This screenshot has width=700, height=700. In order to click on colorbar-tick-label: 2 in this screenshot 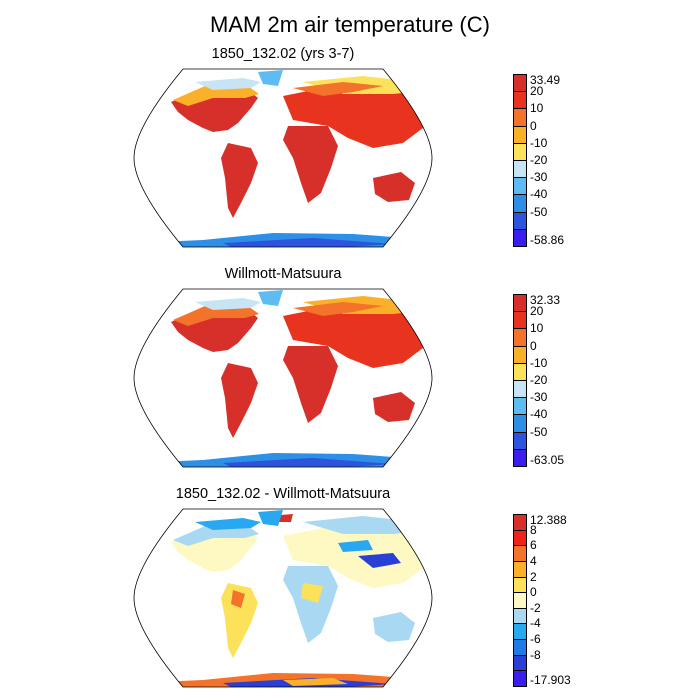, I will do `click(533, 576)`.